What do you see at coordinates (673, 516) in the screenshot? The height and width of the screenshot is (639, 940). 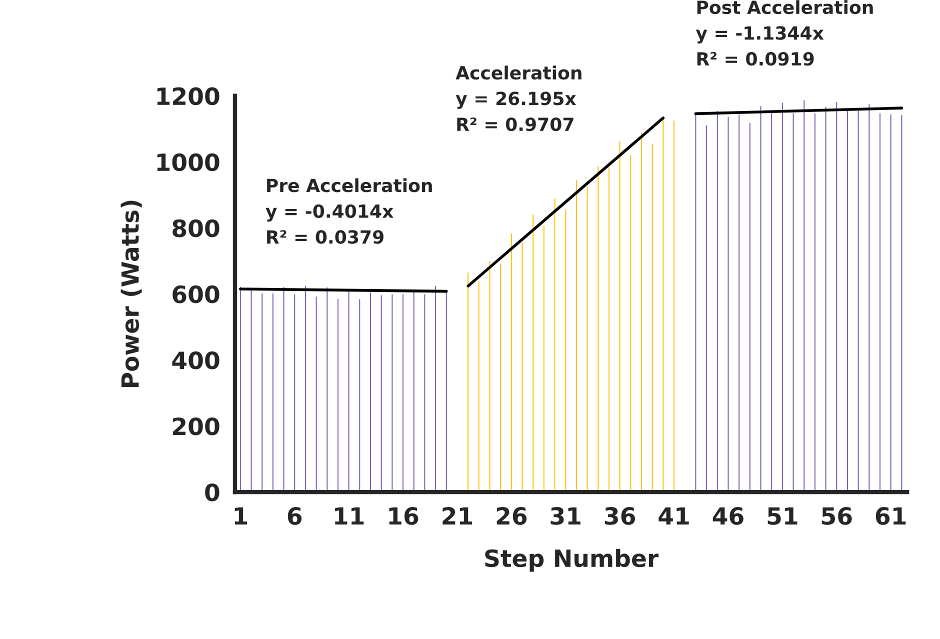 I see `x-tick-label: 41` at bounding box center [673, 516].